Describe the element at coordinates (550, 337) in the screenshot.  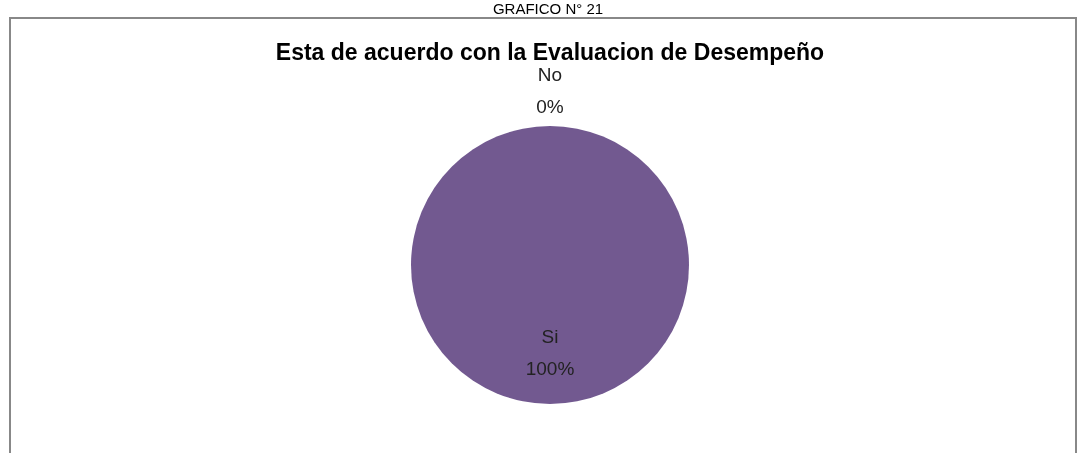
I see `slice-label: Si` at that location.